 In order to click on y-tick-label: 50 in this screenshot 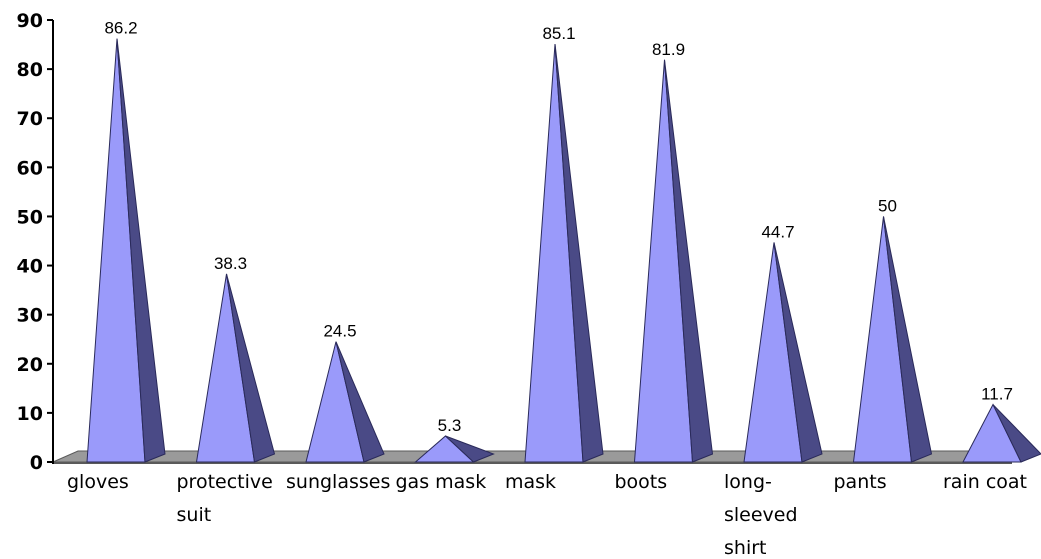, I will do `click(30, 217)`.